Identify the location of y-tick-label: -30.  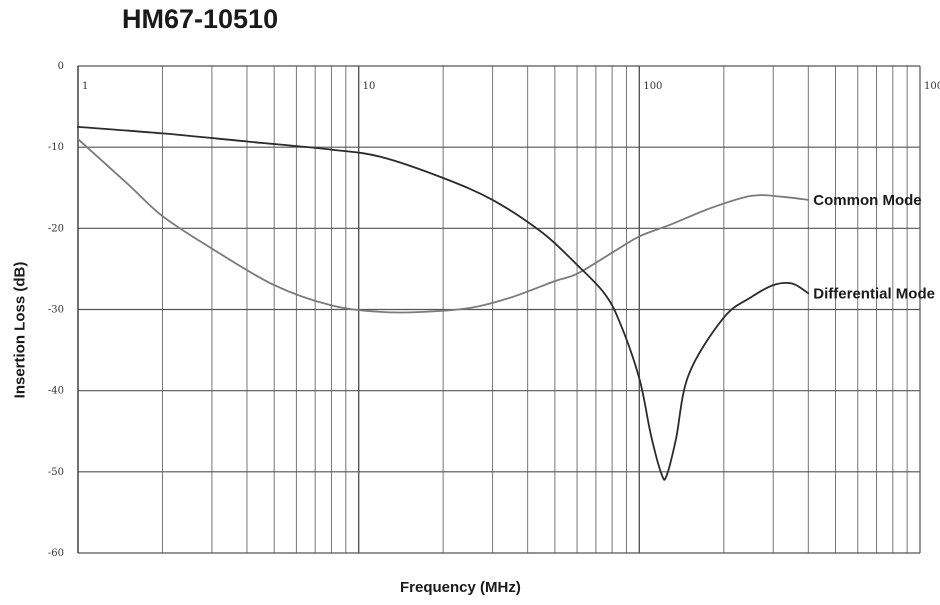
(56, 310).